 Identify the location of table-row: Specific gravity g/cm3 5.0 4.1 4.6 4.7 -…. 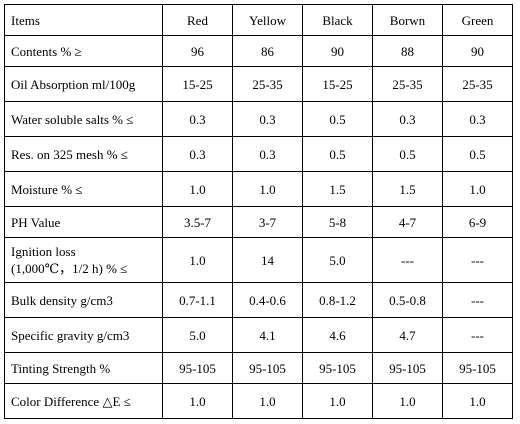
(258, 335).